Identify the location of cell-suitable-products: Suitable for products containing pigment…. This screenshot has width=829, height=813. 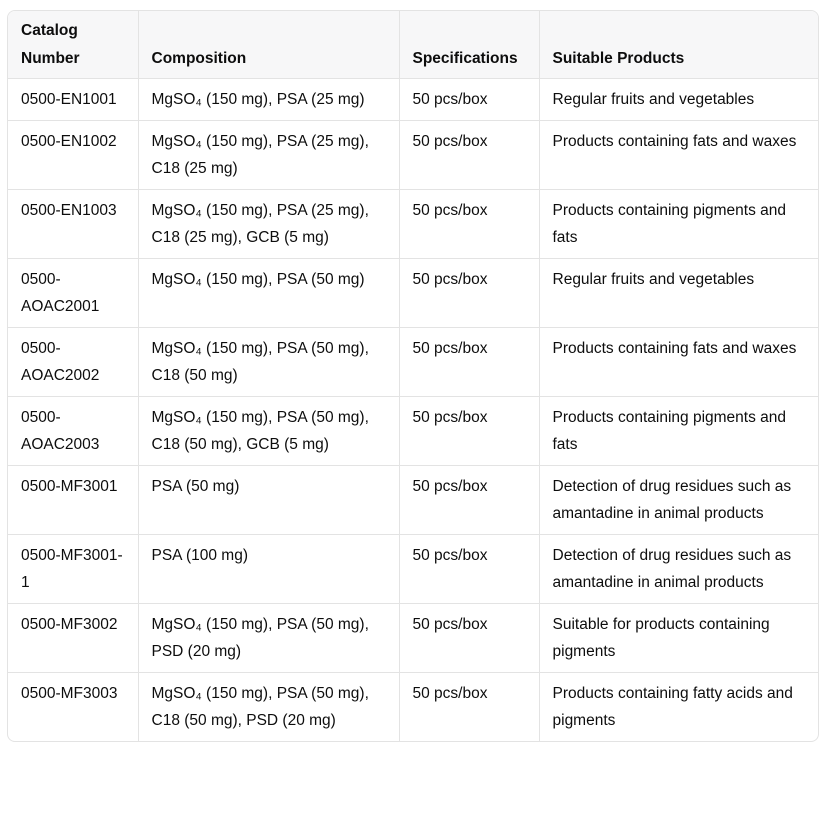
(678, 638).